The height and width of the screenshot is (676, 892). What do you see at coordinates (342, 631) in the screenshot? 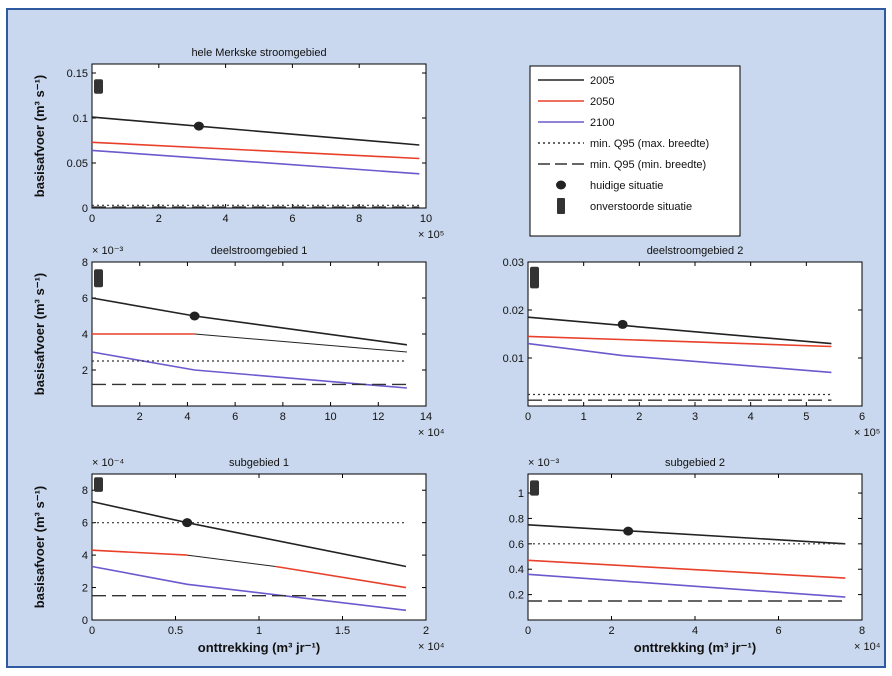
I see `x-tick-label: 1.5` at bounding box center [342, 631].